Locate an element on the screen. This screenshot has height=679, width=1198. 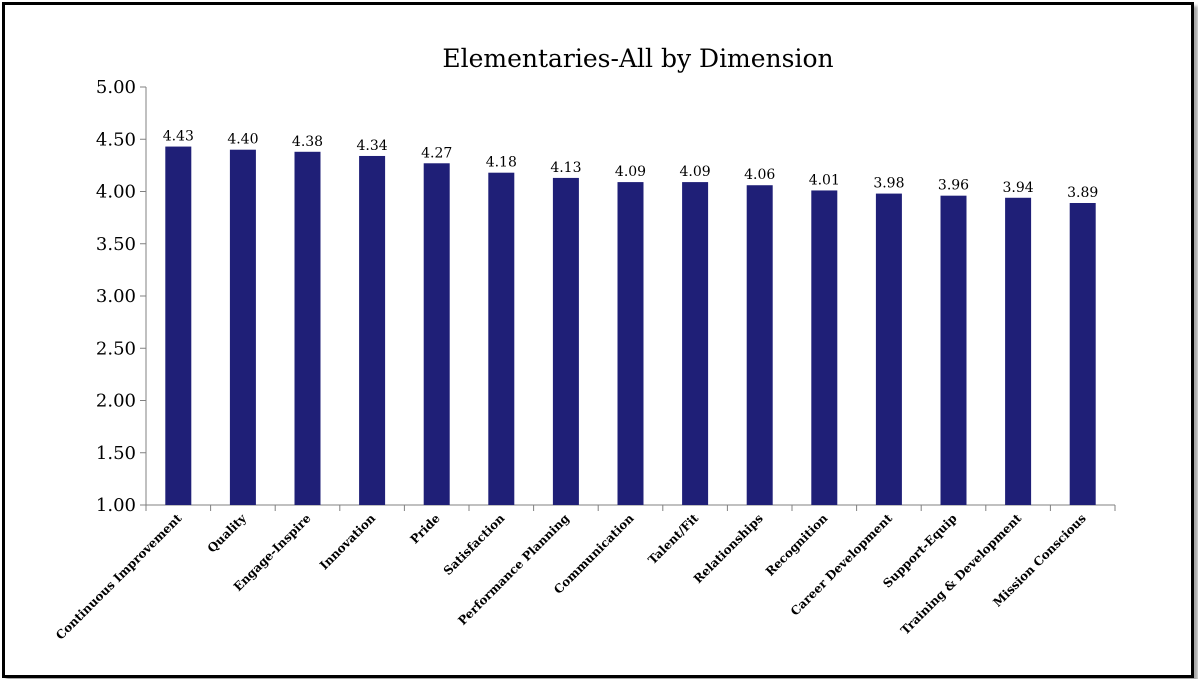
data-label: 3.98 is located at coordinates (888, 184).